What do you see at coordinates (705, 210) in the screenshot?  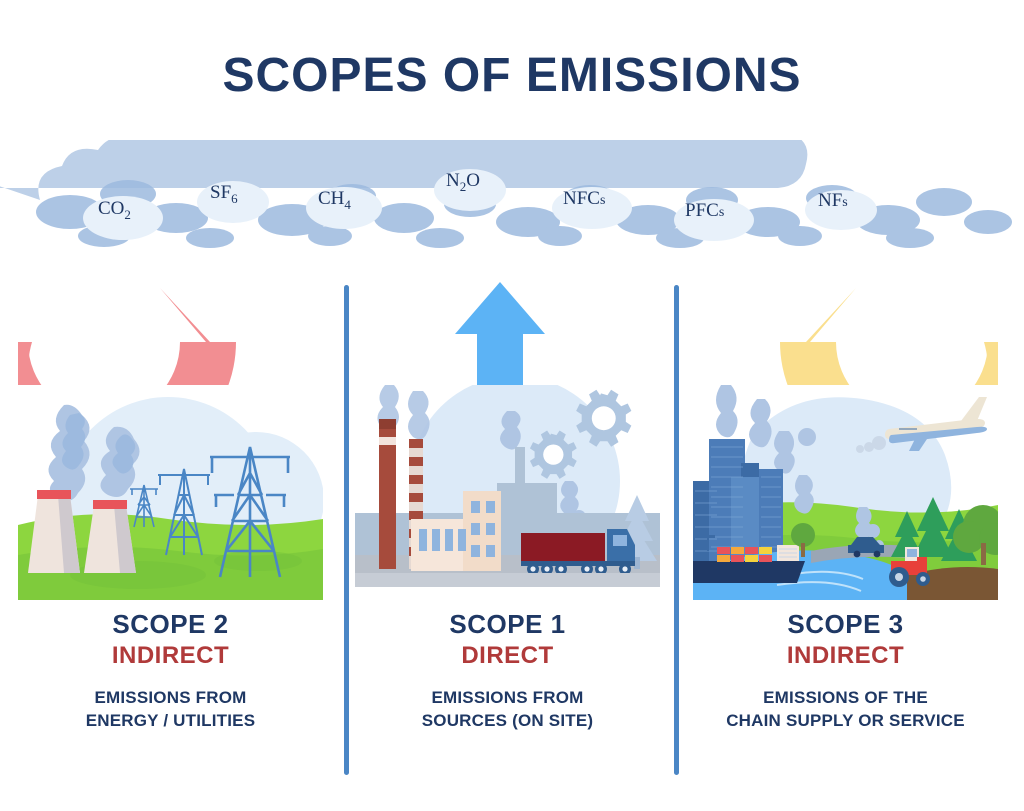 I see `gas-label-pfcs: PFCs` at bounding box center [705, 210].